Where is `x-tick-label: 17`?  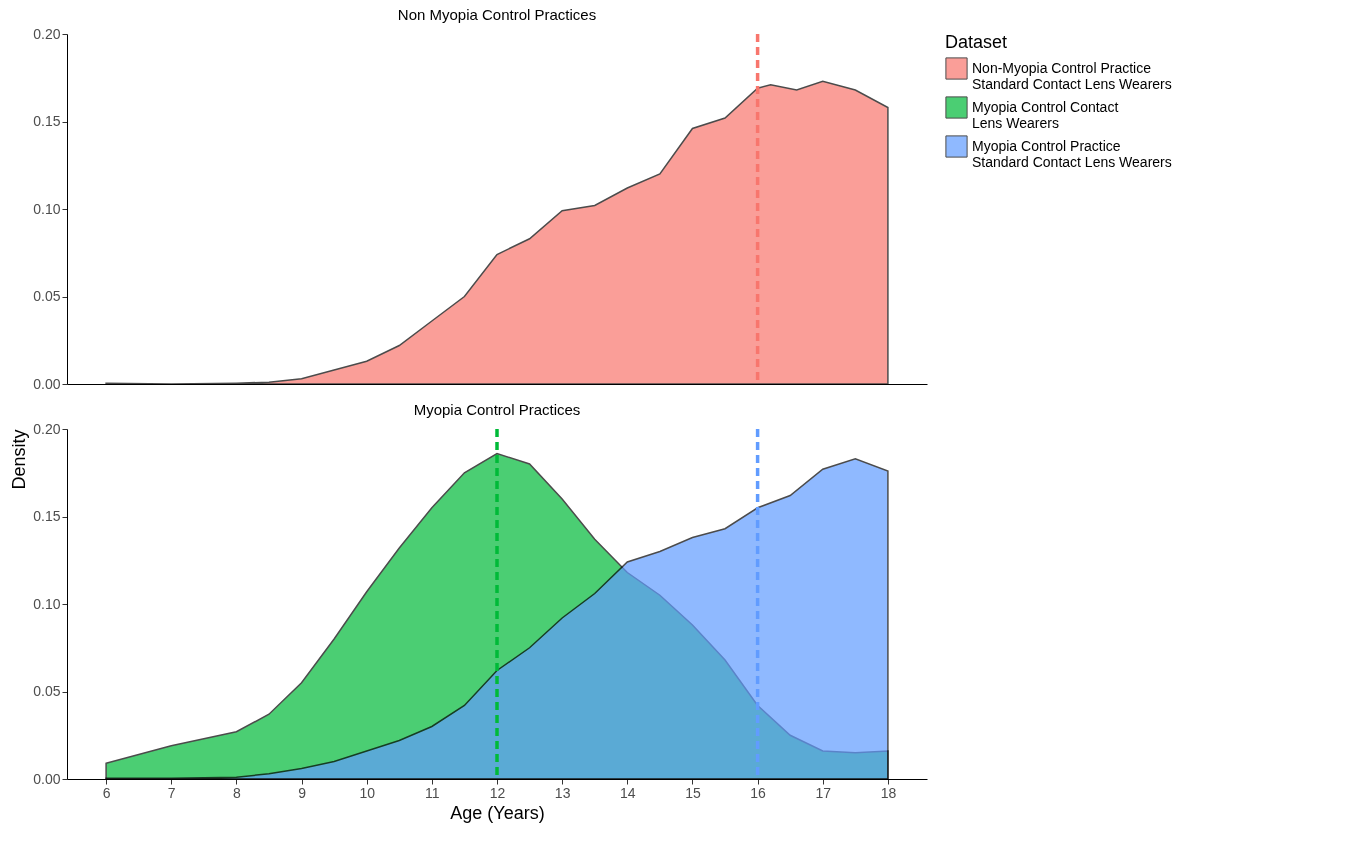
x-tick-label: 17 is located at coordinates (823, 792).